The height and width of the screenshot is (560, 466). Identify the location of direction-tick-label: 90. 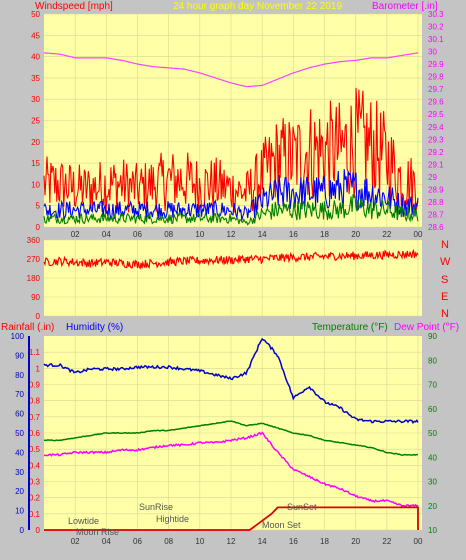
(35, 297).